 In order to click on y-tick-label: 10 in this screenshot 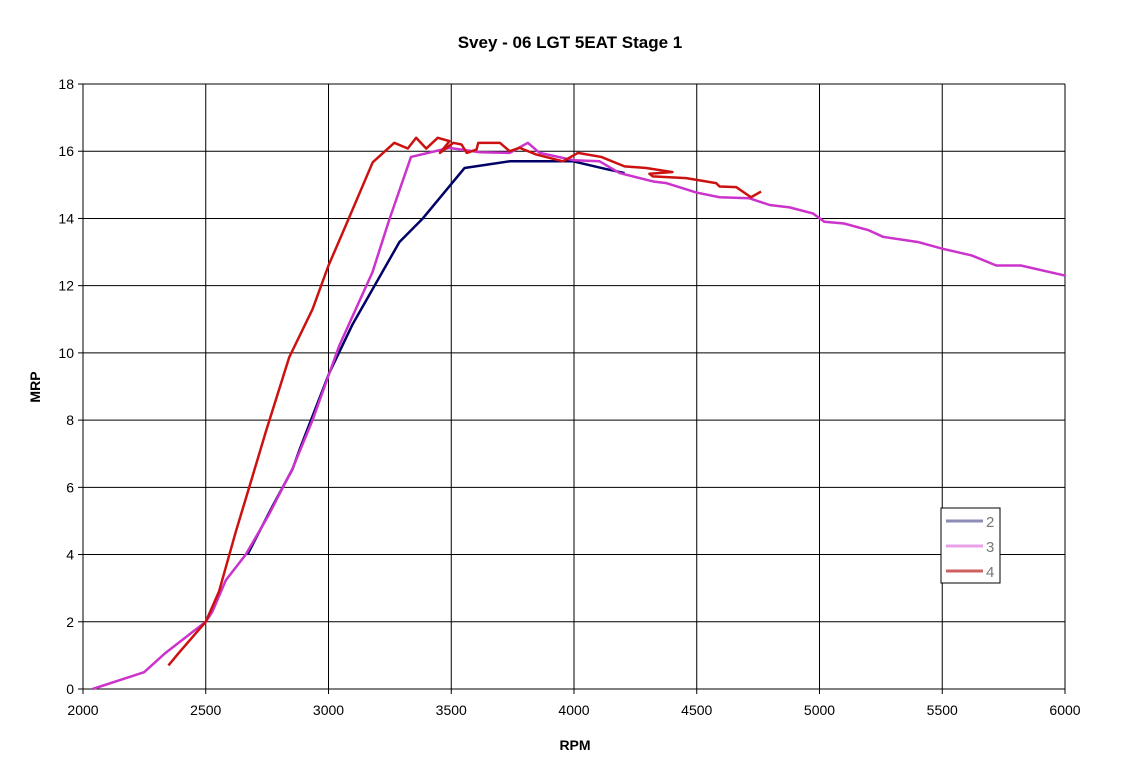, I will do `click(66, 353)`.